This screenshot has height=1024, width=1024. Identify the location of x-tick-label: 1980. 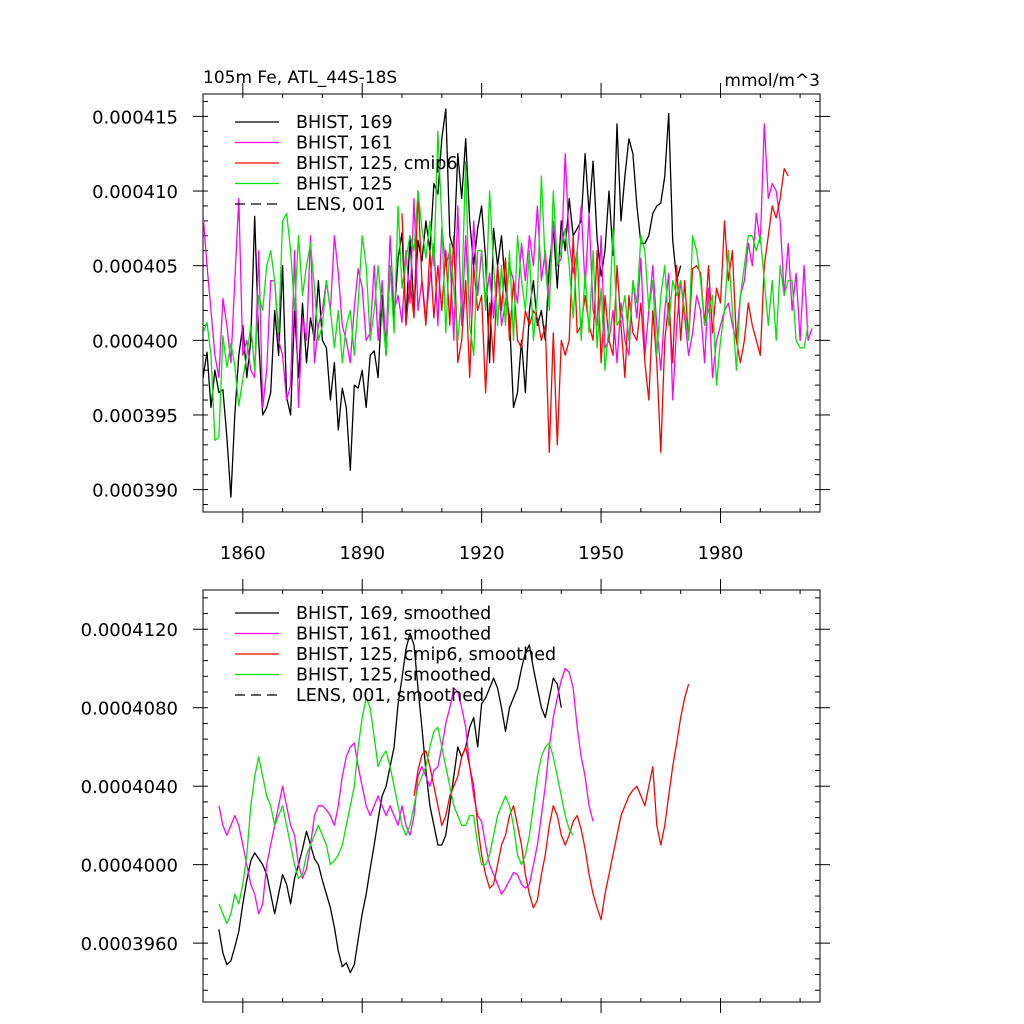
(721, 553).